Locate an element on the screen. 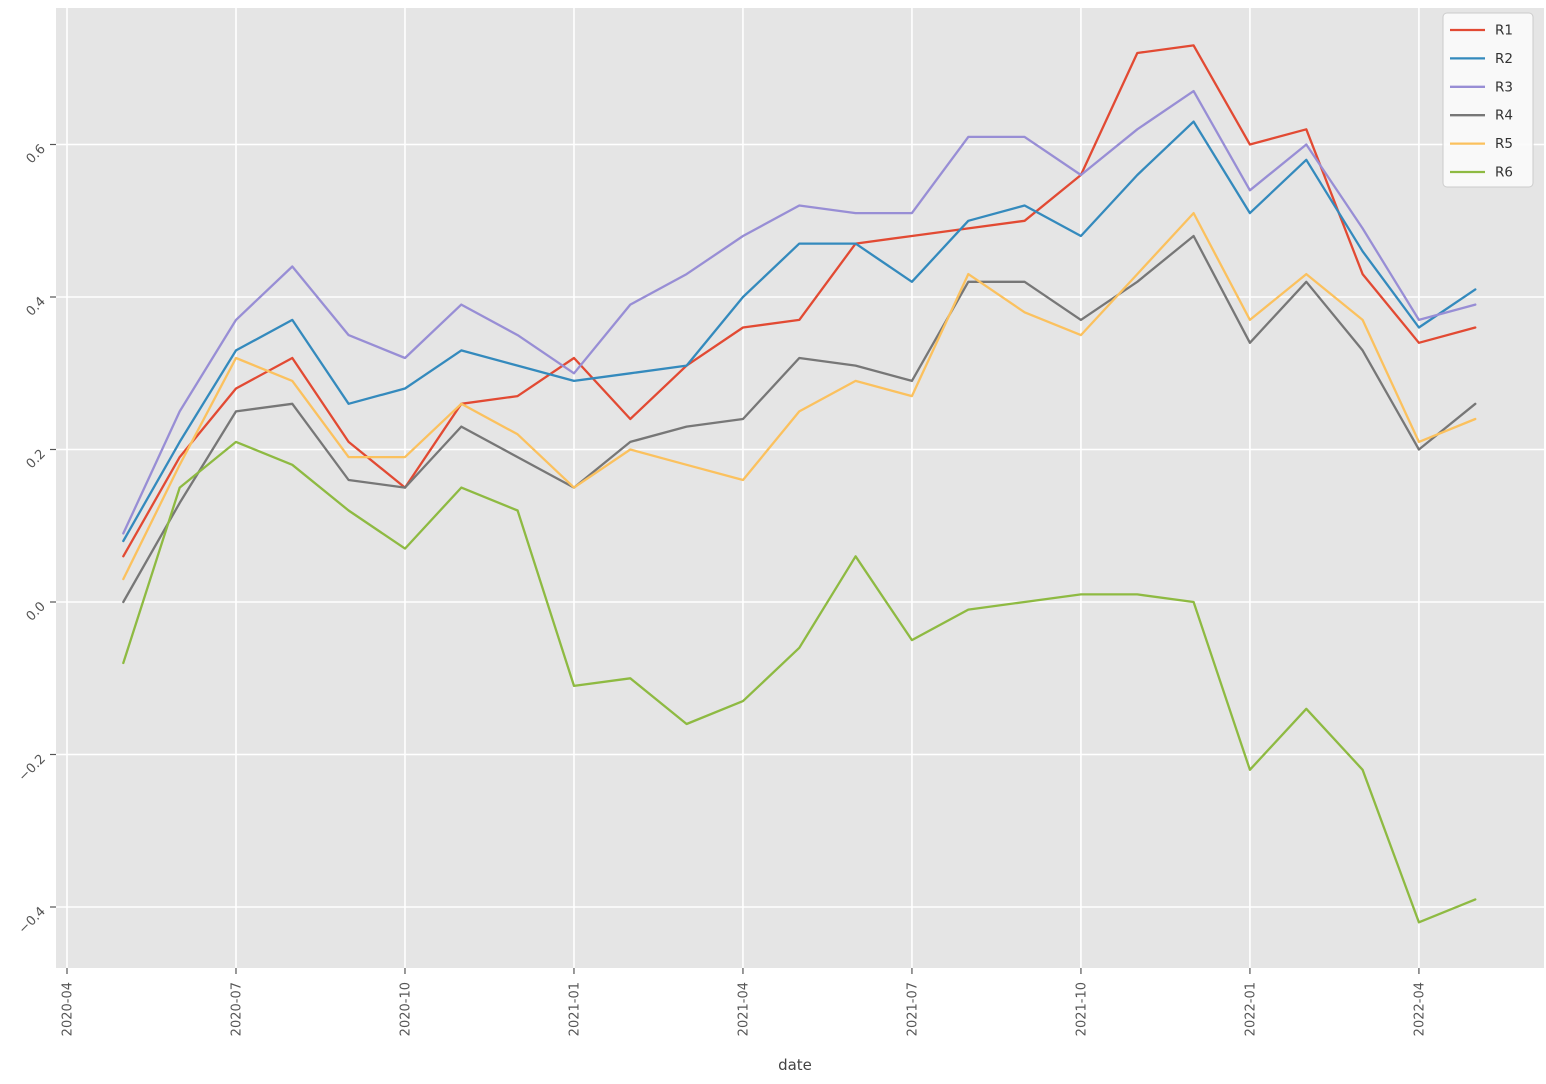  legend-box is located at coordinates (1488, 100).